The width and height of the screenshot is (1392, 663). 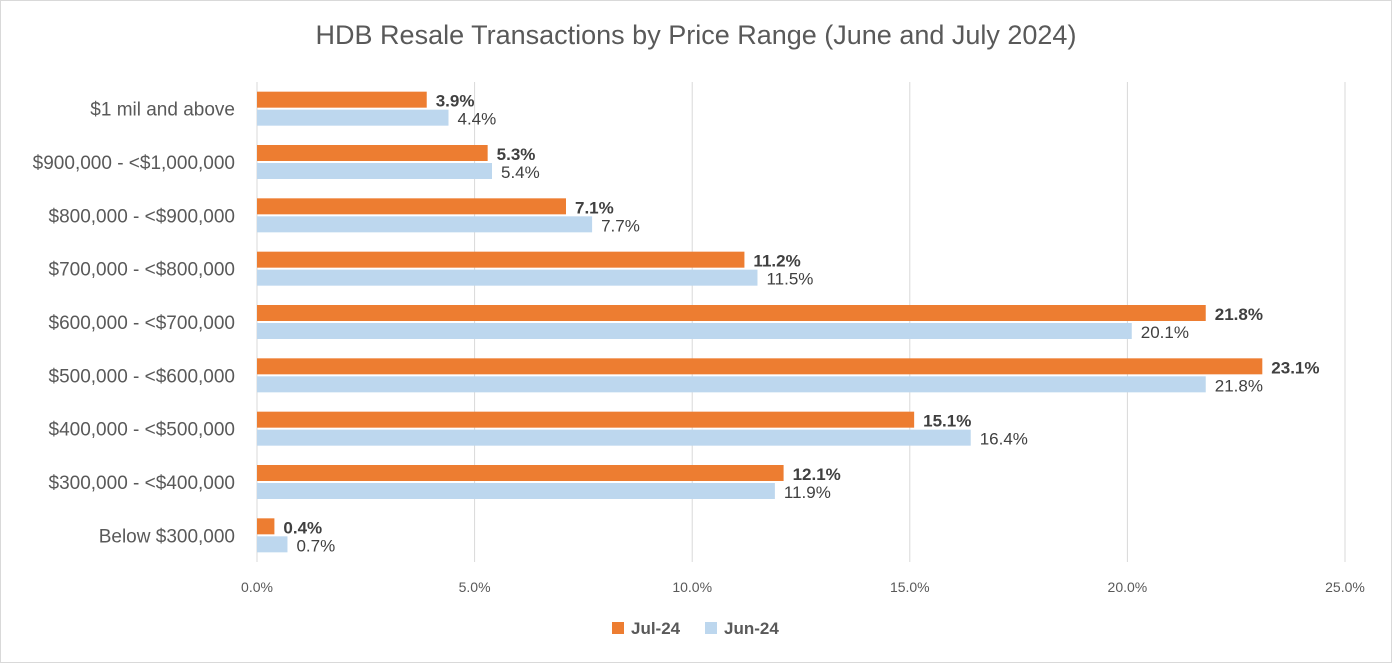 I want to click on data-label-jul-24: 21.8%, so click(x=1239, y=314).